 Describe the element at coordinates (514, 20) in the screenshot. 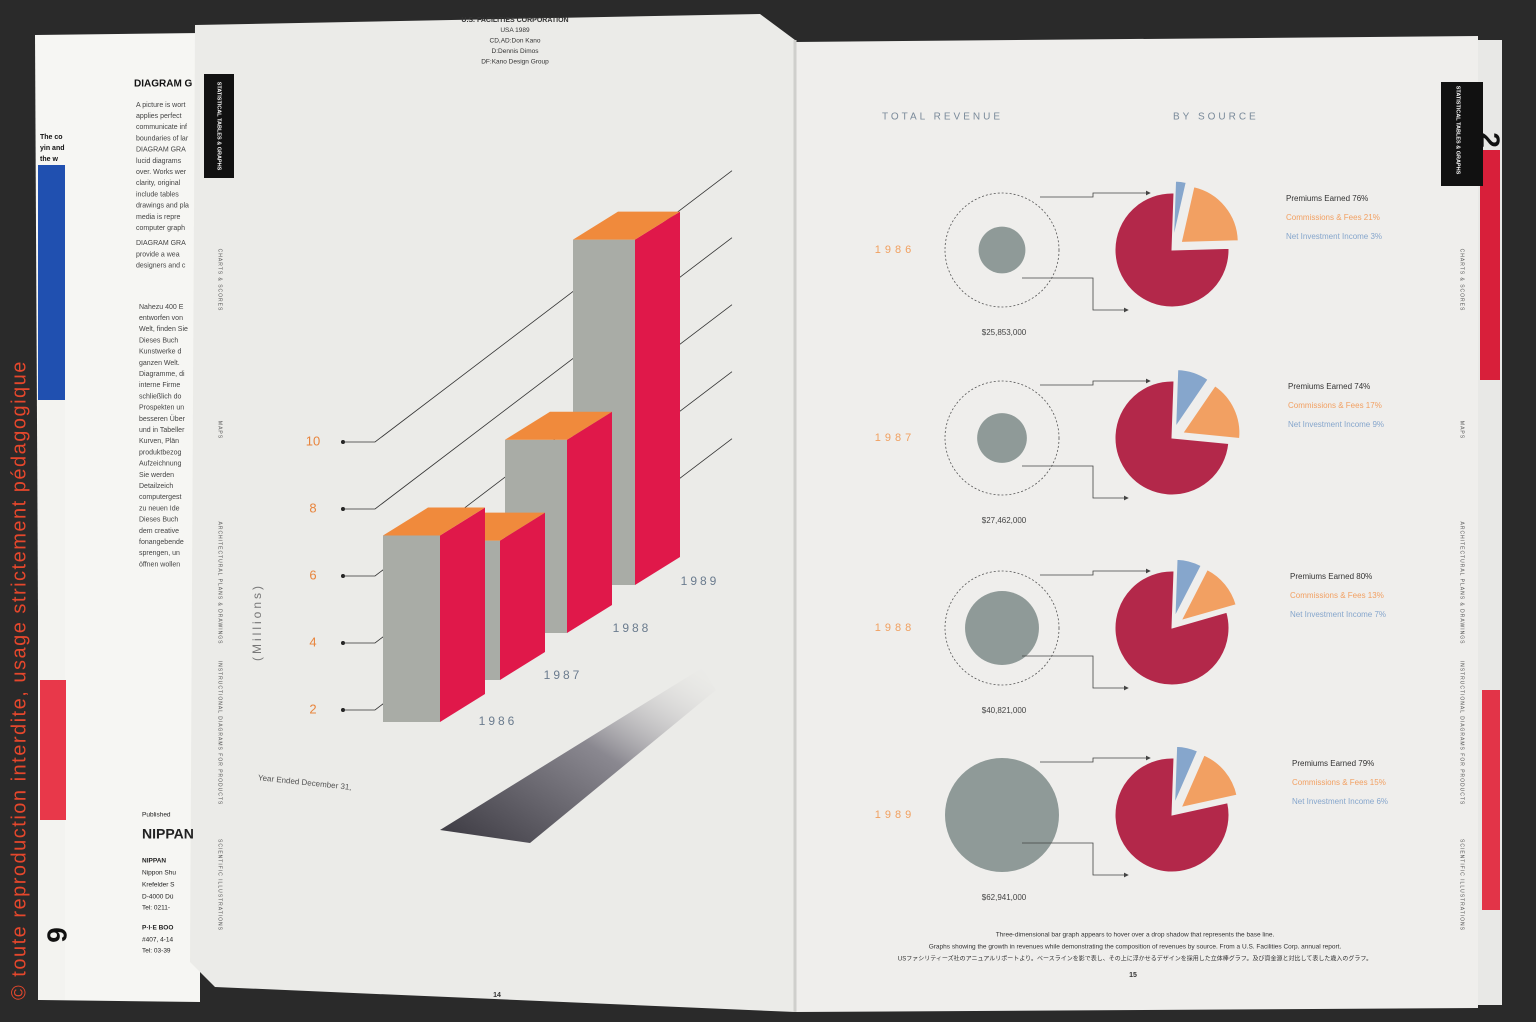

I see `credit: U.S. FACILITIES CORPORATION` at that location.